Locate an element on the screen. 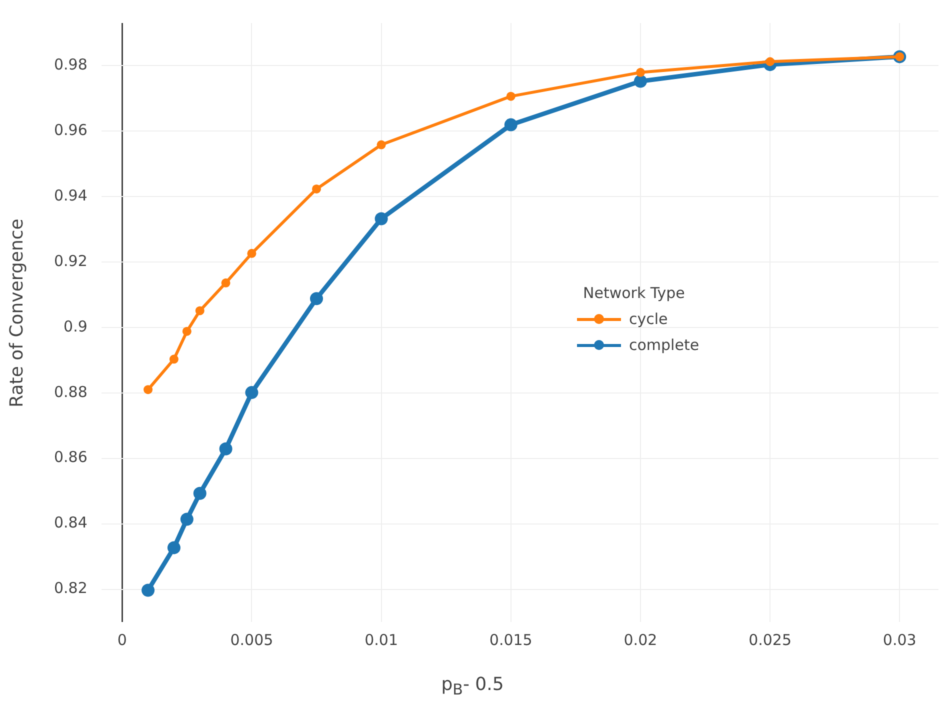  y-tick-label: 0.82 is located at coordinates (71, 588).